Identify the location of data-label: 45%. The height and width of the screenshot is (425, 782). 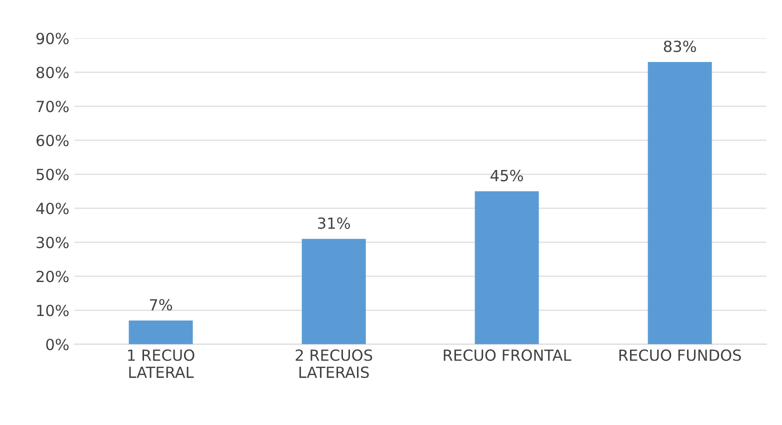
(506, 176).